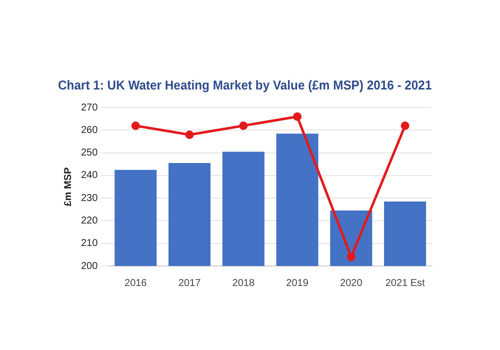  I want to click on y-tick-label: 200, so click(89, 266).